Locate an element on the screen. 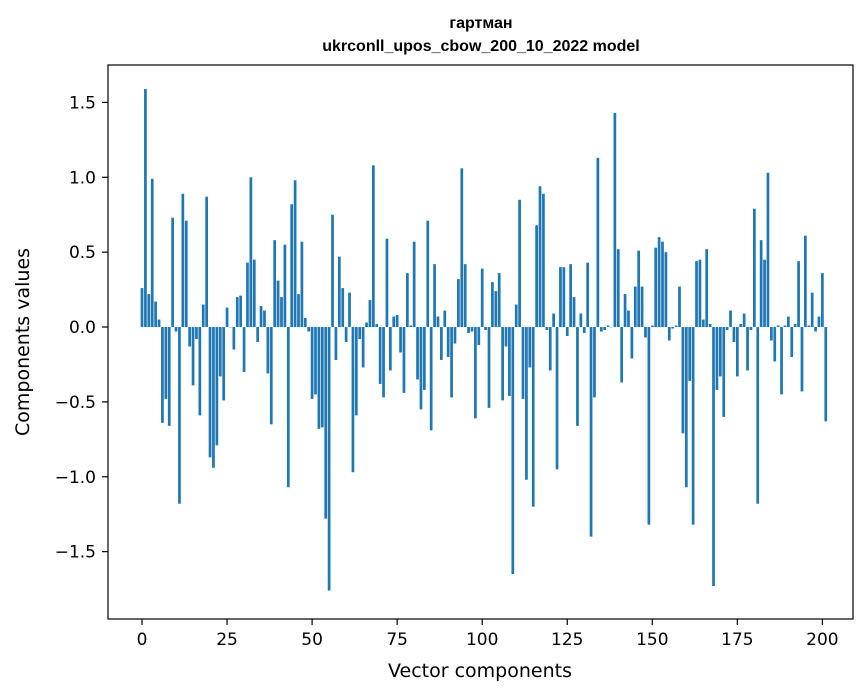 The width and height of the screenshot is (867, 696). x-axis-ticks: 0 25 50 75 100 125 150 175 200 is located at coordinates (488, 634).